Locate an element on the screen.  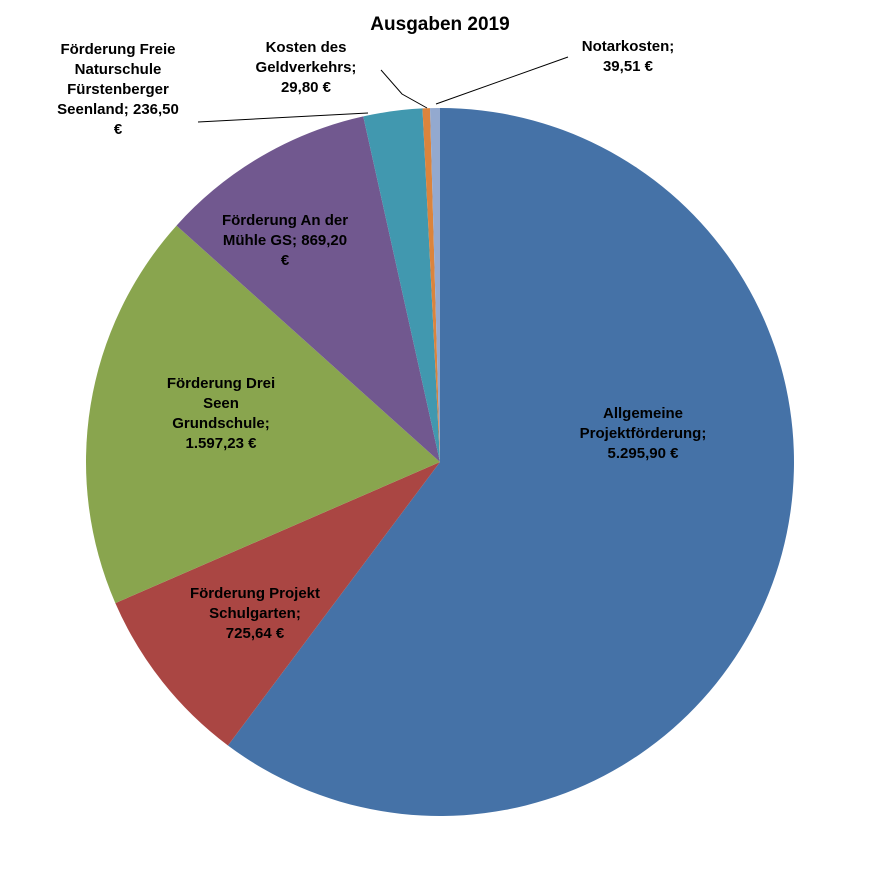
slice-label-line: Seen is located at coordinates (221, 403).